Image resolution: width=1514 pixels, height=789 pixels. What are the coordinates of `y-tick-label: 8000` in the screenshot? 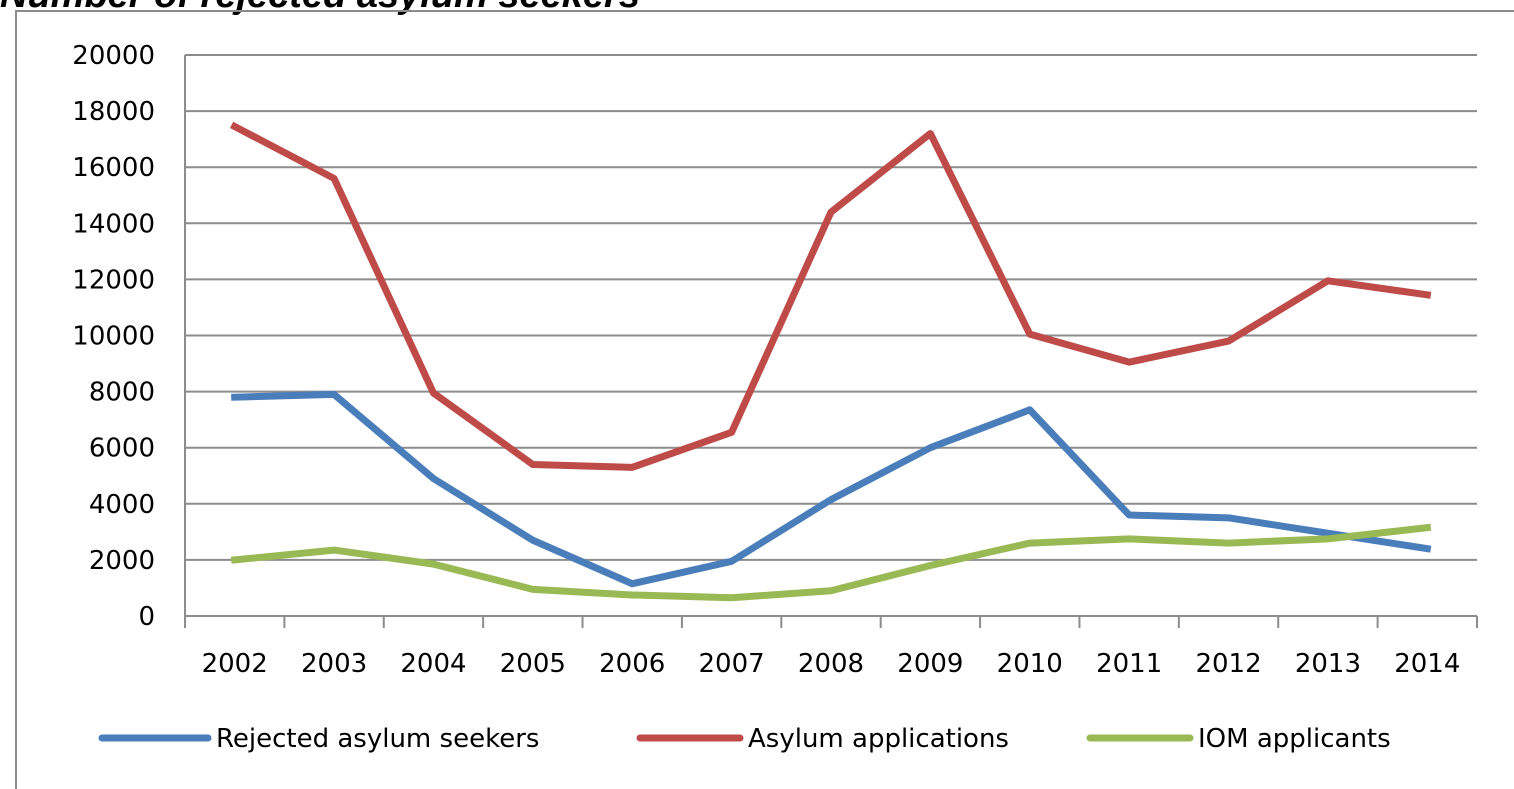 It's located at (122, 393).